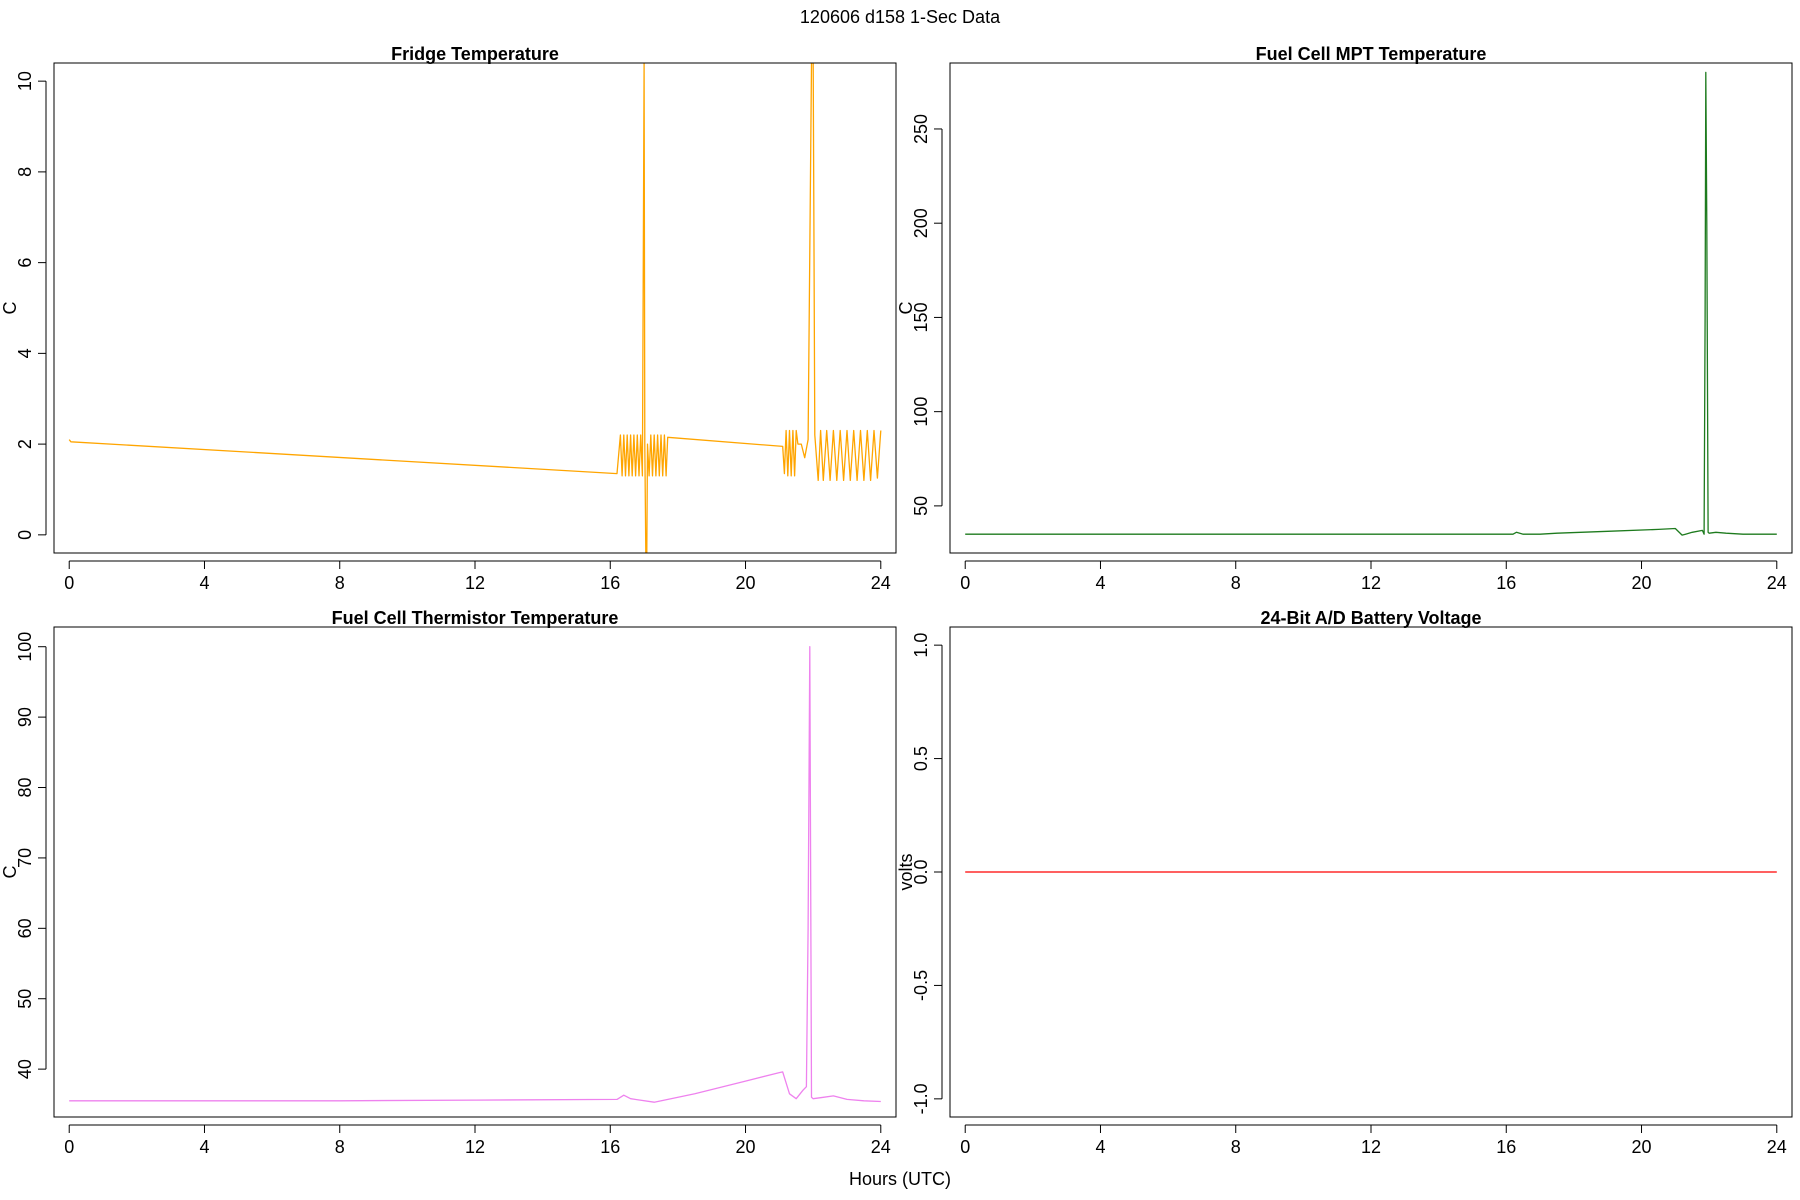 Image resolution: width=1800 pixels, height=1200 pixels. I want to click on y-tick-label: 80, so click(25, 788).